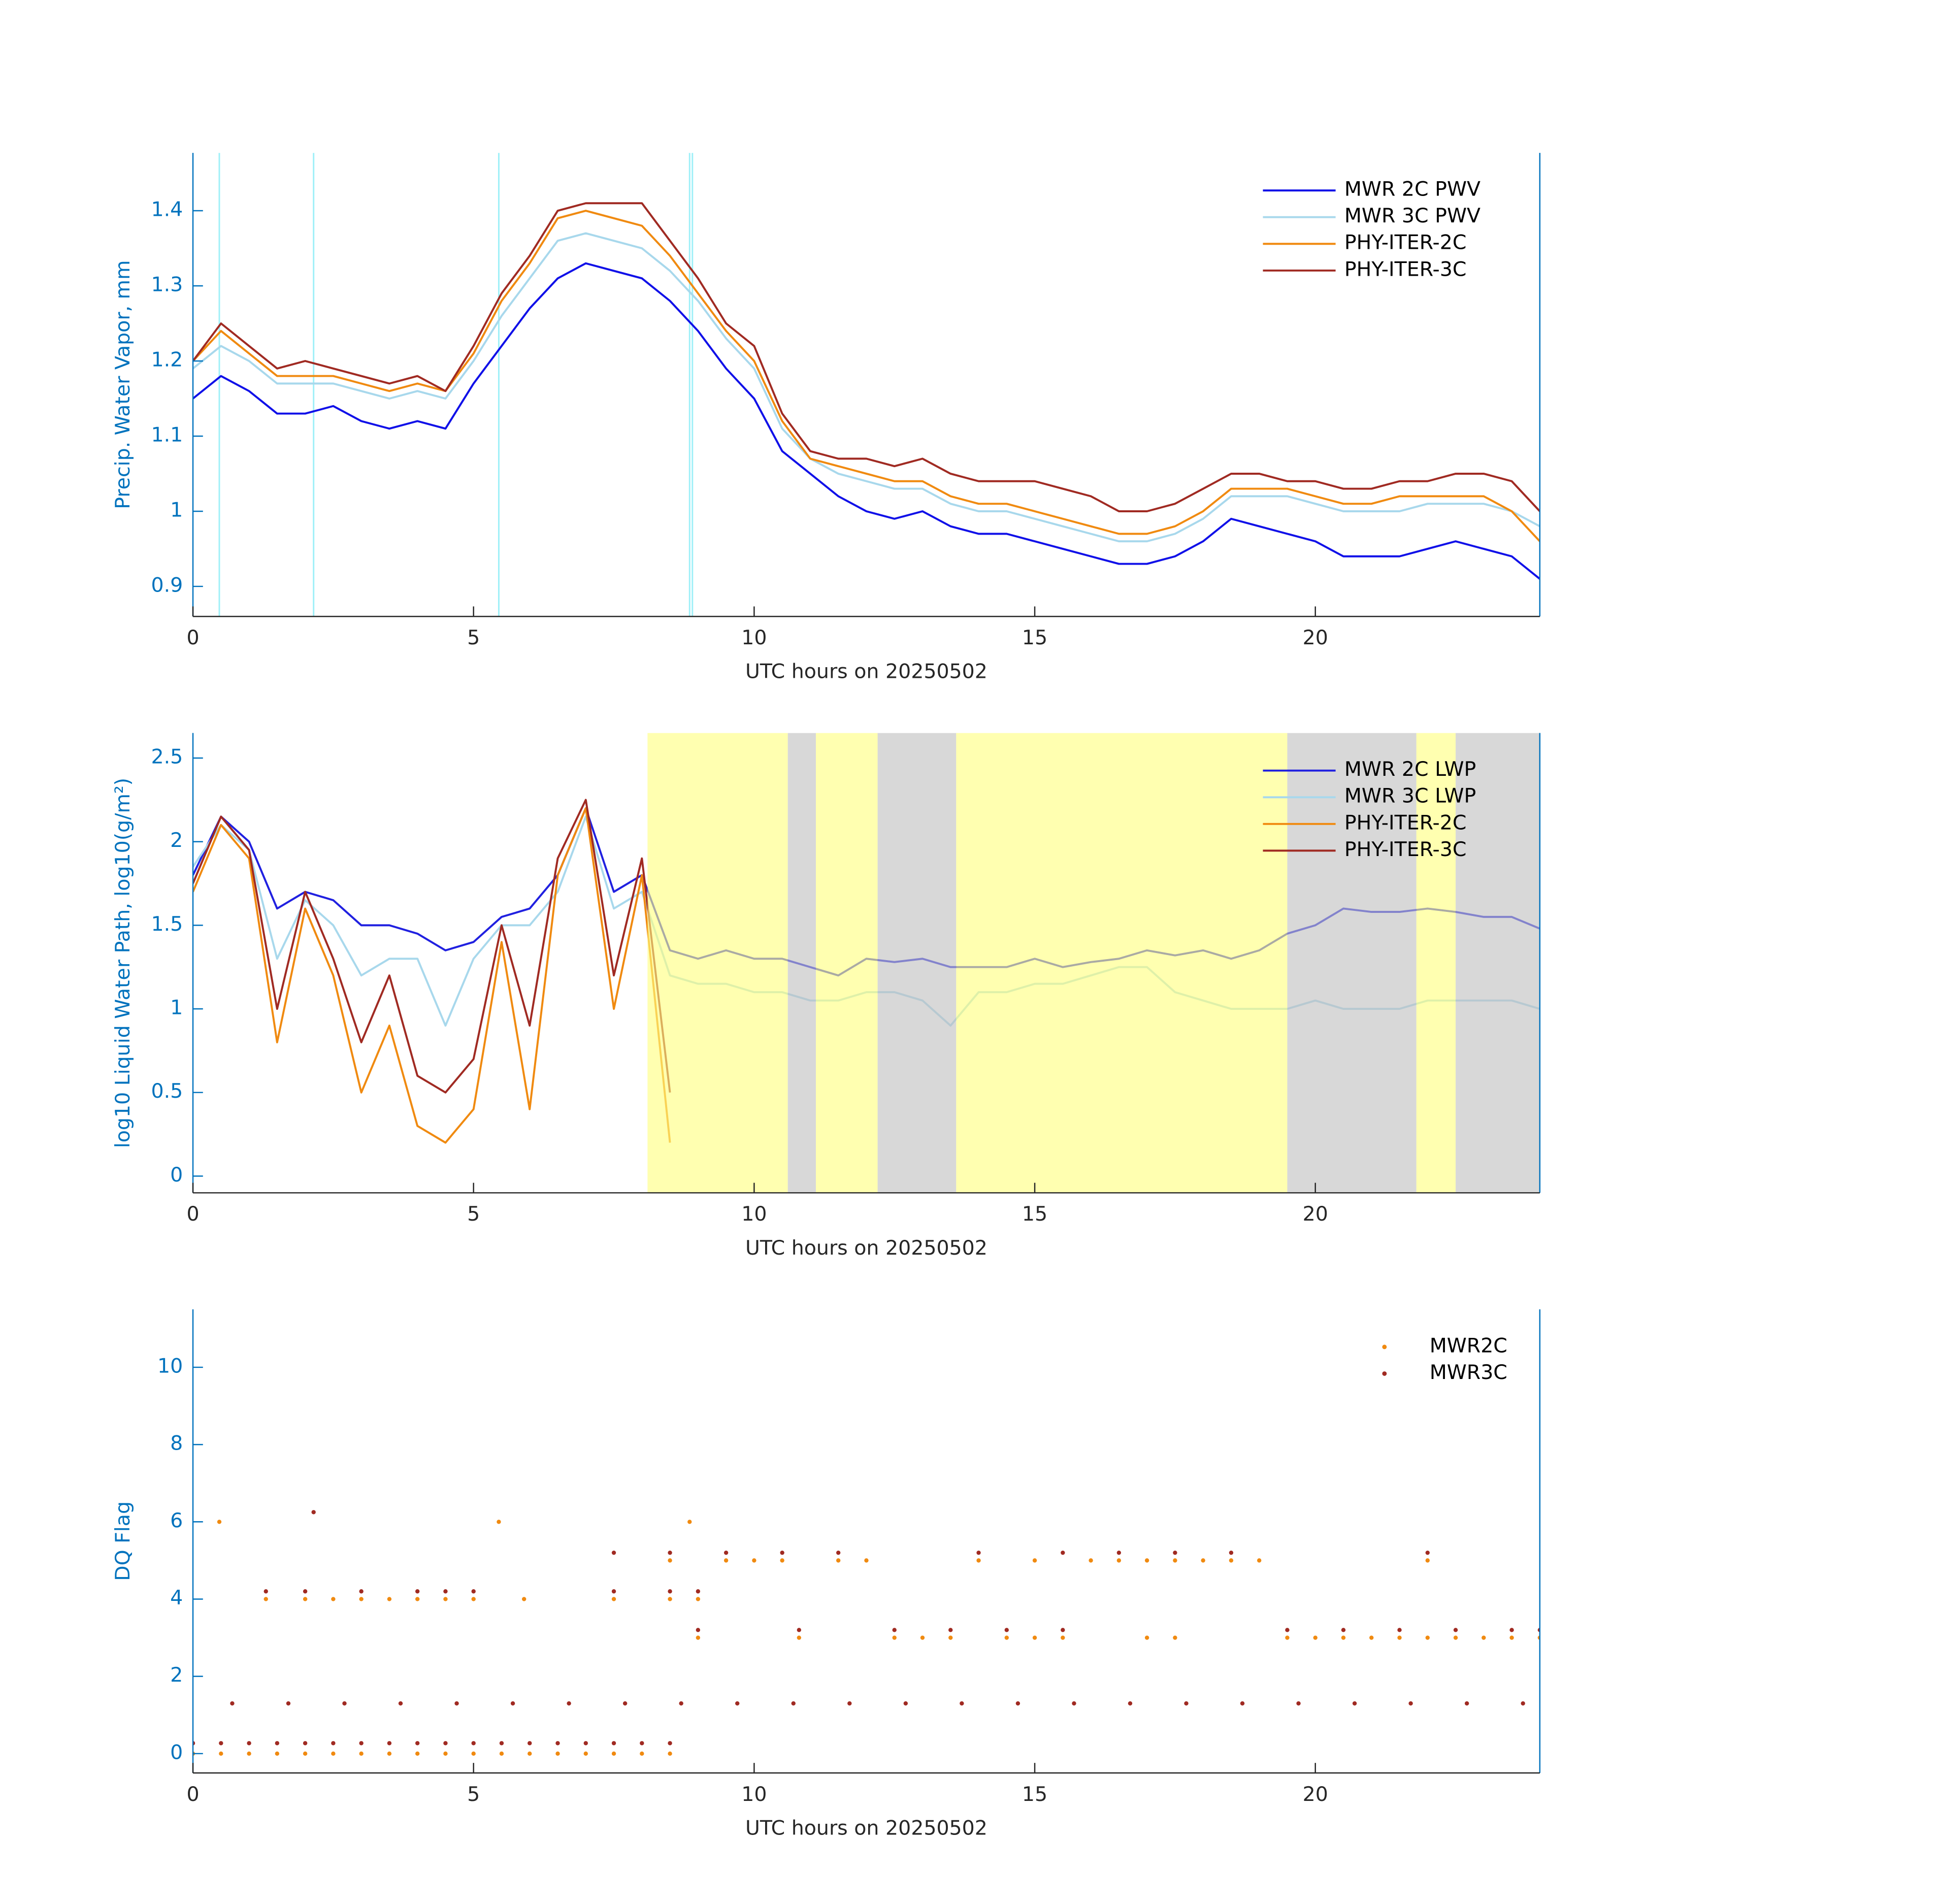 This screenshot has height=1904, width=1942. What do you see at coordinates (176, 1598) in the screenshot?
I see `y-tick-label: 4` at bounding box center [176, 1598].